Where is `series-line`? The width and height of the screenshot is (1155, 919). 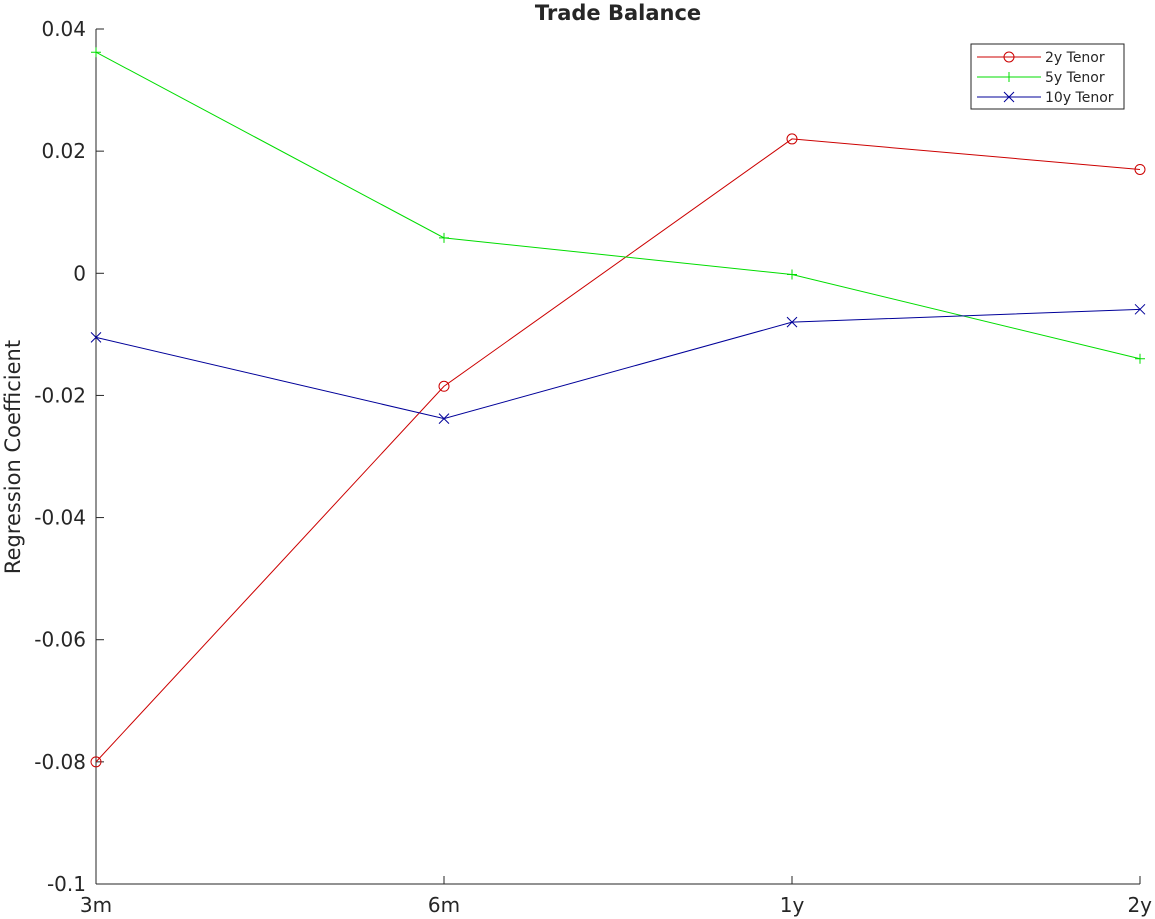
series-line is located at coordinates (618, 364).